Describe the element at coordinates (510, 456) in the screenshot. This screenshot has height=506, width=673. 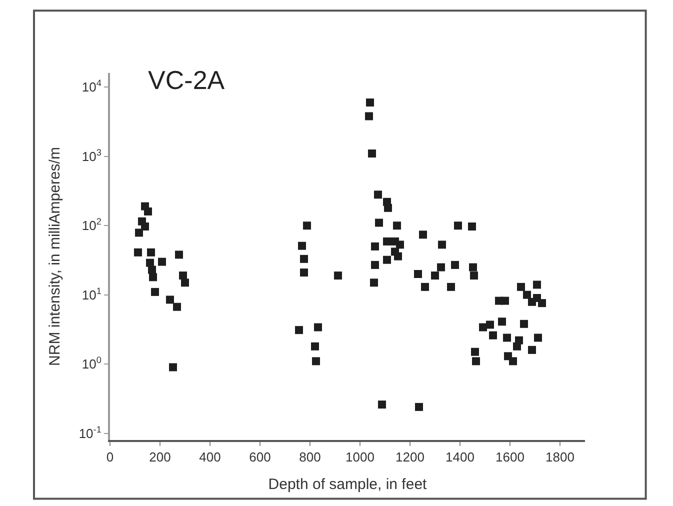
I see `x-tick-label: 1600` at that location.